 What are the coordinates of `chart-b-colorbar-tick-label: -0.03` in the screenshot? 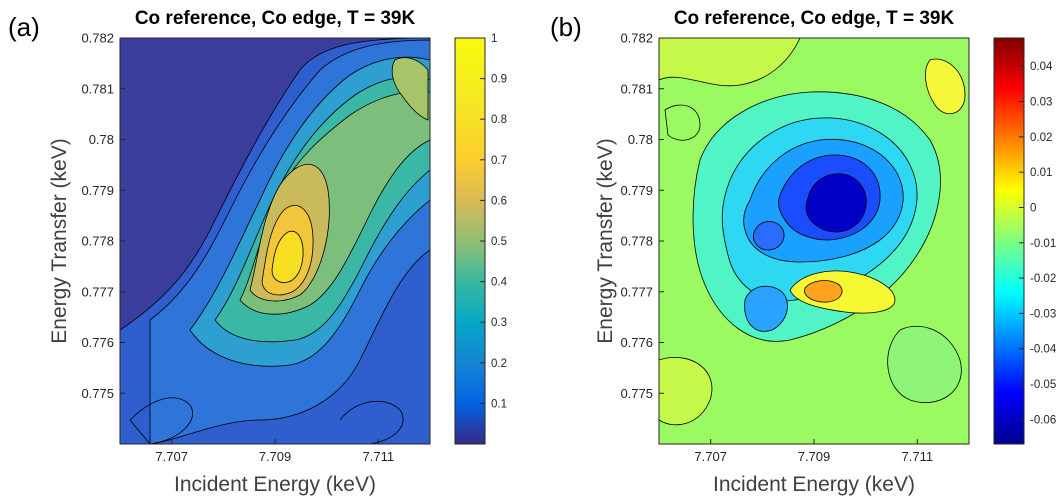 It's located at (1043, 314).